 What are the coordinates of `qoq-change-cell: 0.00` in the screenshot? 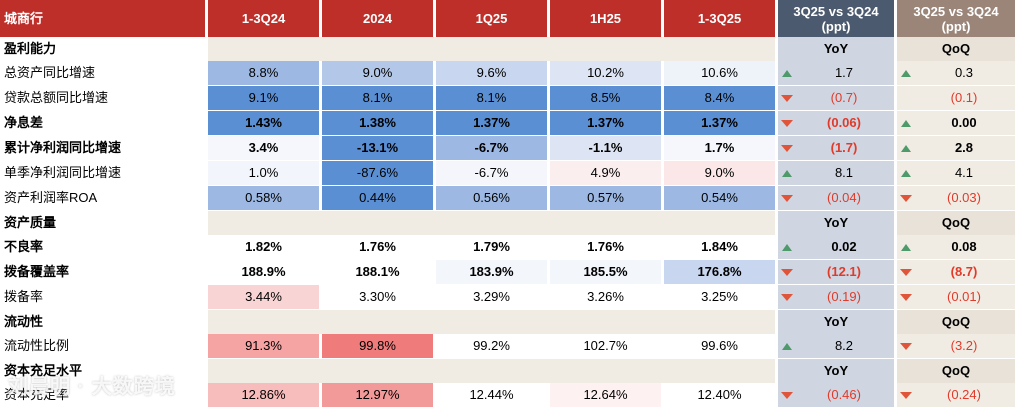 It's located at (956, 123).